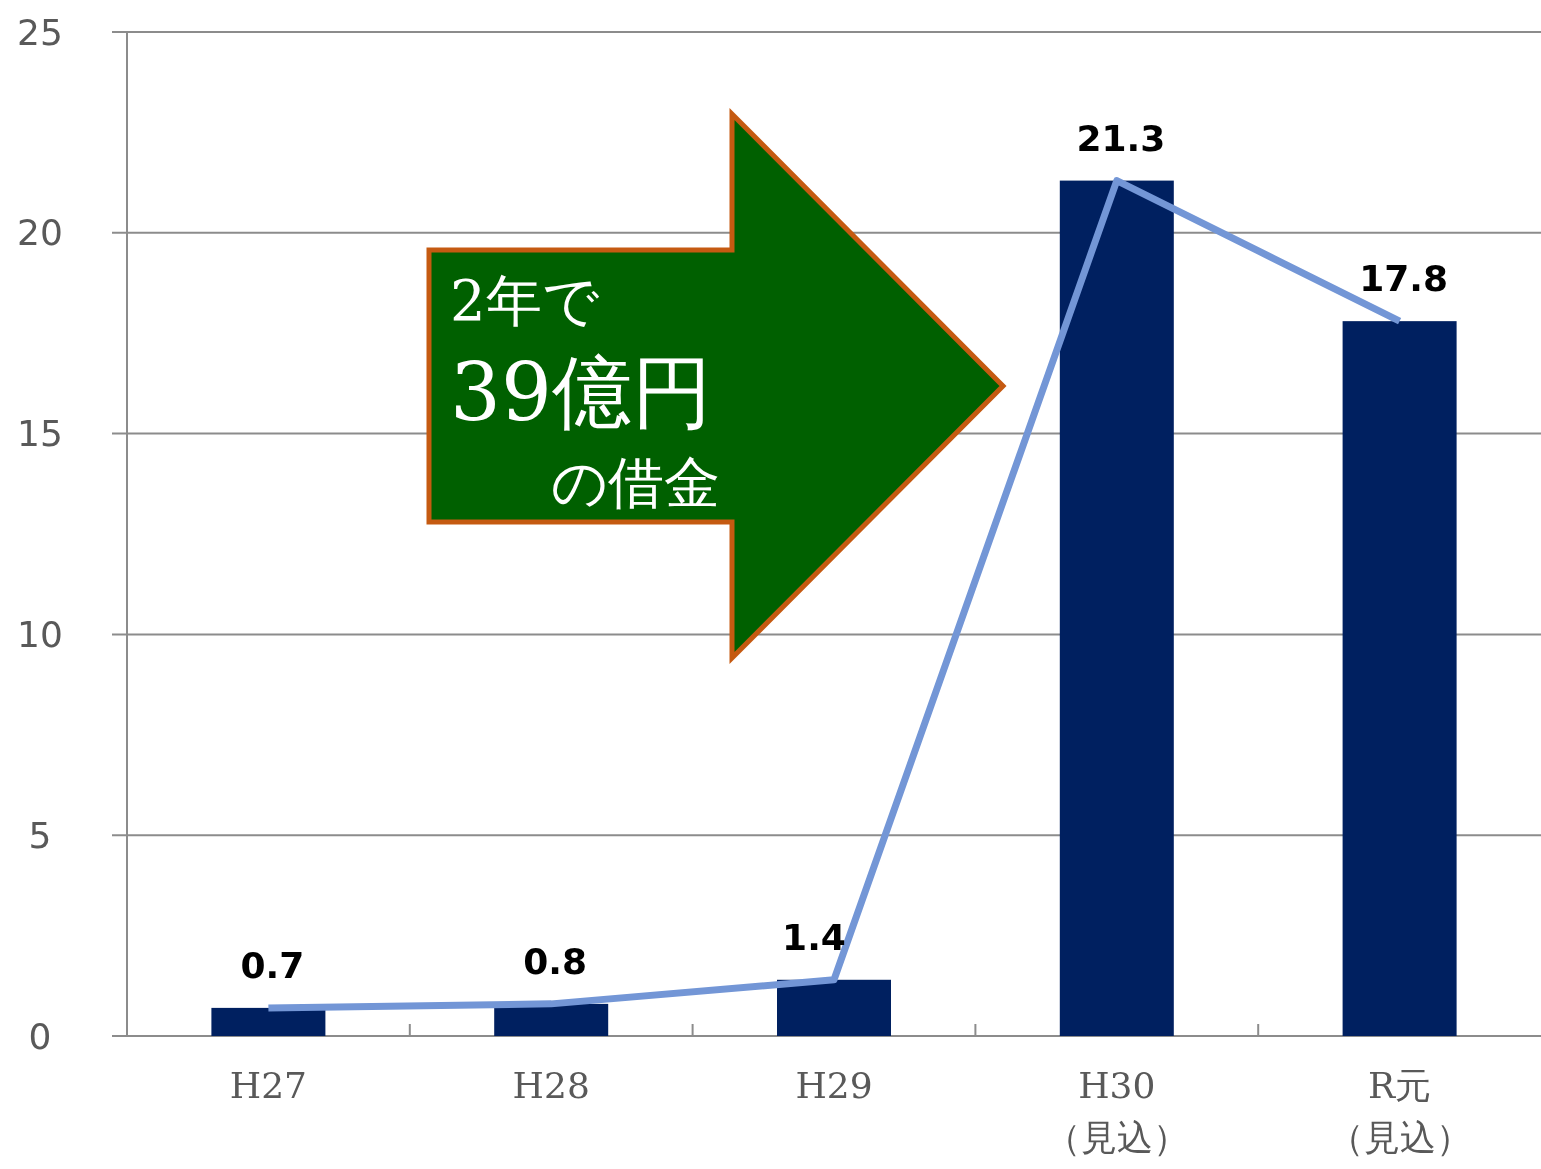 The width and height of the screenshot is (1541, 1169). I want to click on y-tick-label: 5, so click(40, 835).